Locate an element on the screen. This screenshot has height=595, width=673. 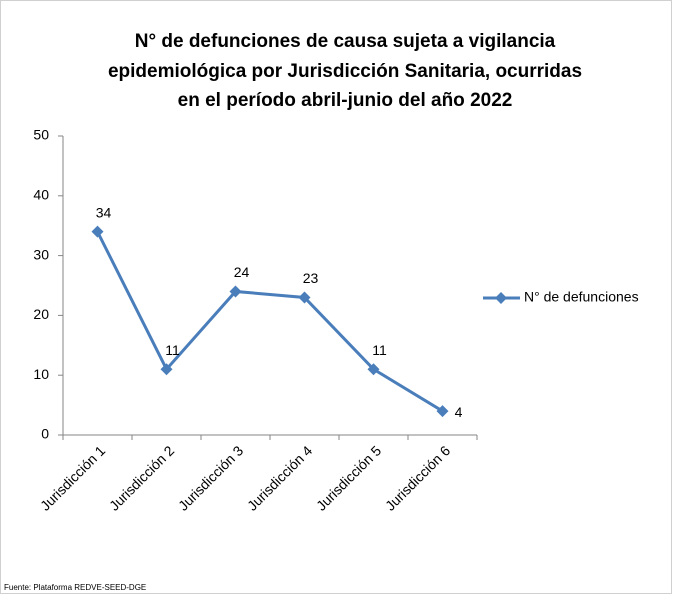
y-tick-label: 50 is located at coordinates (41, 135).